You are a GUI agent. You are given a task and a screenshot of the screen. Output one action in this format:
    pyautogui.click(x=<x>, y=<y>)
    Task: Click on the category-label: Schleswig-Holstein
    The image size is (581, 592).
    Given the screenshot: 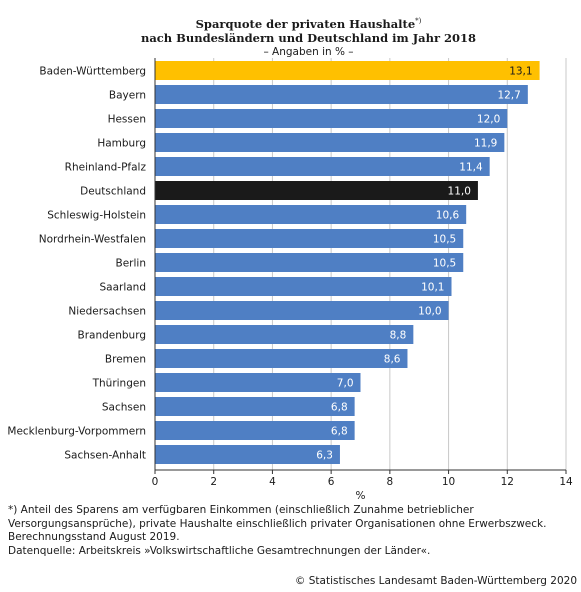 What is the action you would take?
    pyautogui.click(x=96, y=216)
    